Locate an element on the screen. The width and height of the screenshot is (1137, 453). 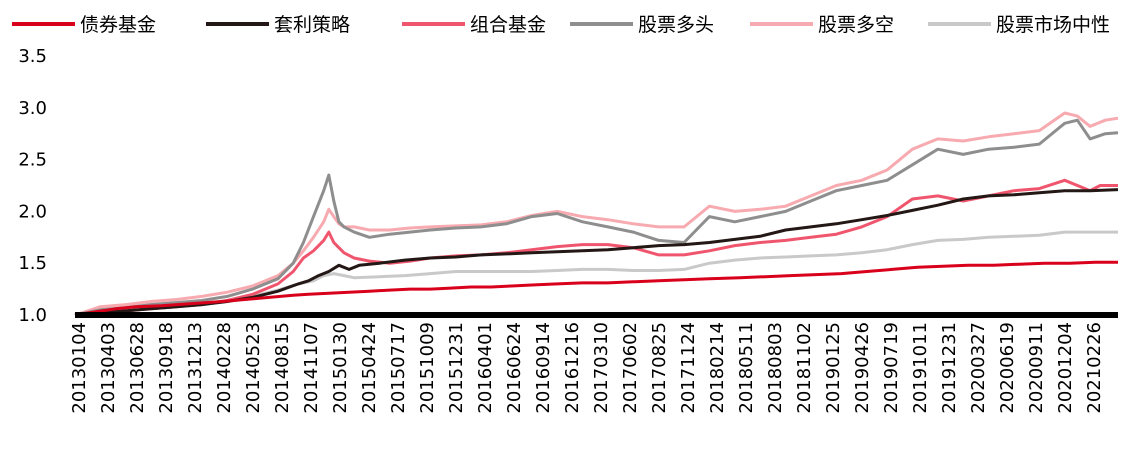
x-tick-label: 20180214 is located at coordinates (717, 368).